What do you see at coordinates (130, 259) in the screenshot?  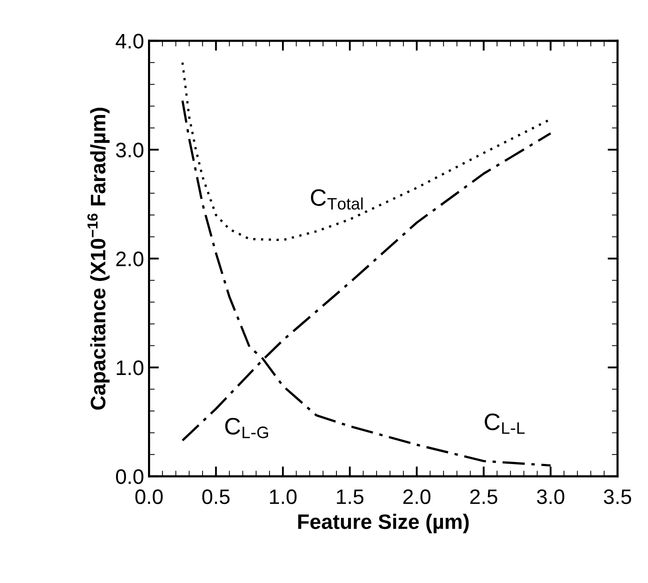 I see `y-tick-label: 2.0` at bounding box center [130, 259].